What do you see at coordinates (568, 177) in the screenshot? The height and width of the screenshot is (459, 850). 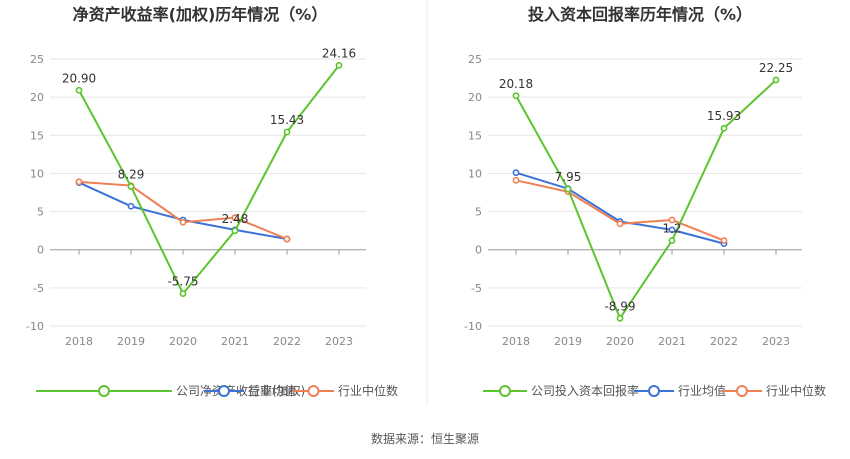 I see `data-label: 7.95` at bounding box center [568, 177].